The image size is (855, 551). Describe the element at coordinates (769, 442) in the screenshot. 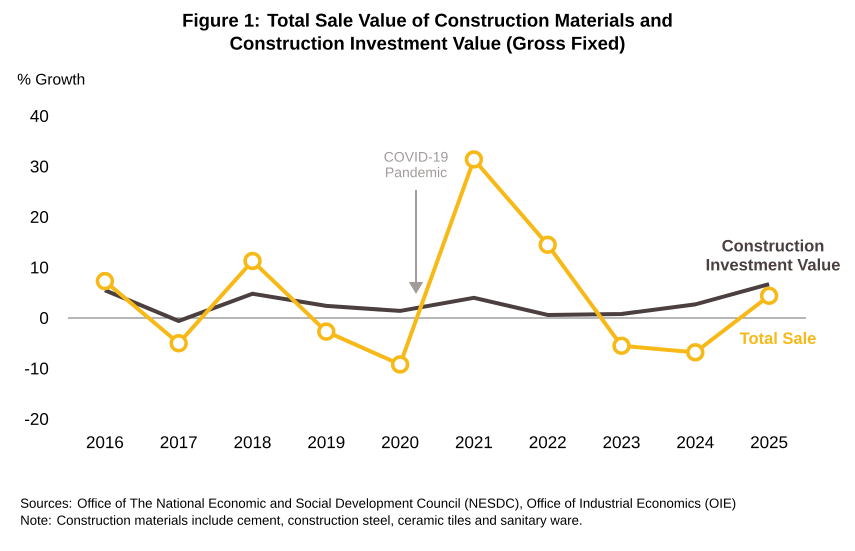

I see `x-tick-label: 2025` at that location.